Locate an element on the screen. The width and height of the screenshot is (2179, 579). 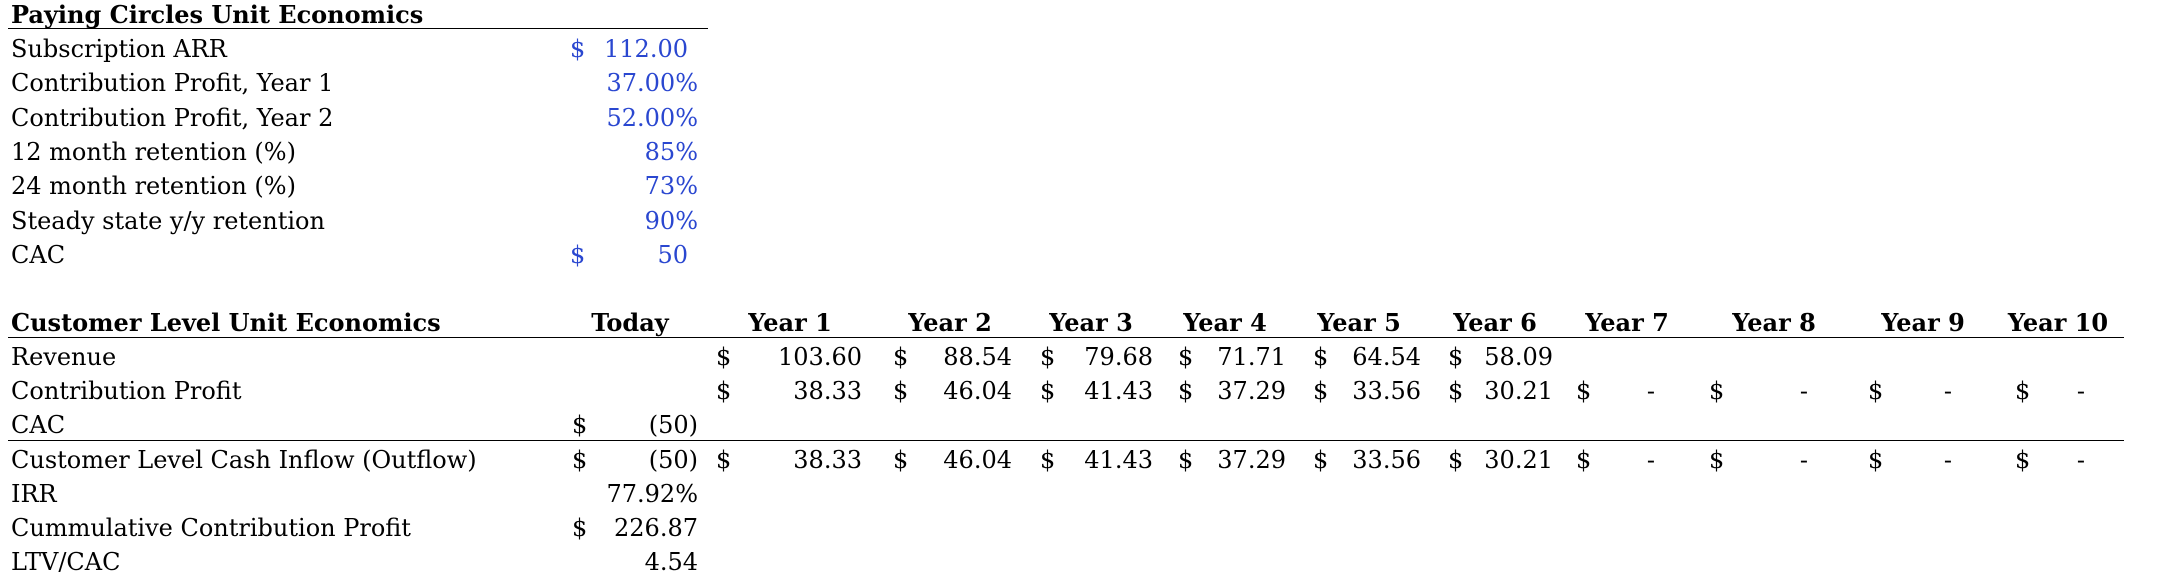
assumption-label: 24 month retention (%) is located at coordinates (153, 186).